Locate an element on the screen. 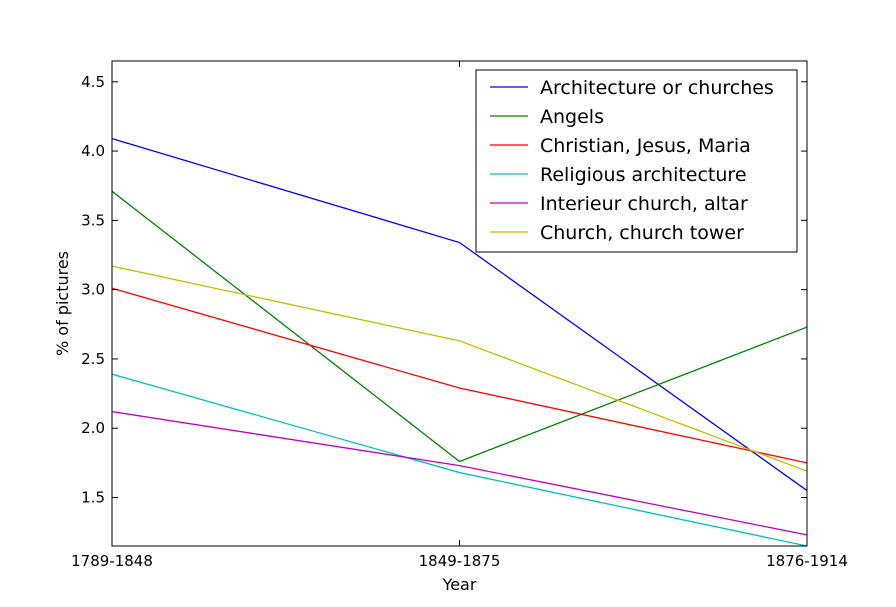 The width and height of the screenshot is (896, 607). x-tick-label: 1849-1875 is located at coordinates (460, 561).